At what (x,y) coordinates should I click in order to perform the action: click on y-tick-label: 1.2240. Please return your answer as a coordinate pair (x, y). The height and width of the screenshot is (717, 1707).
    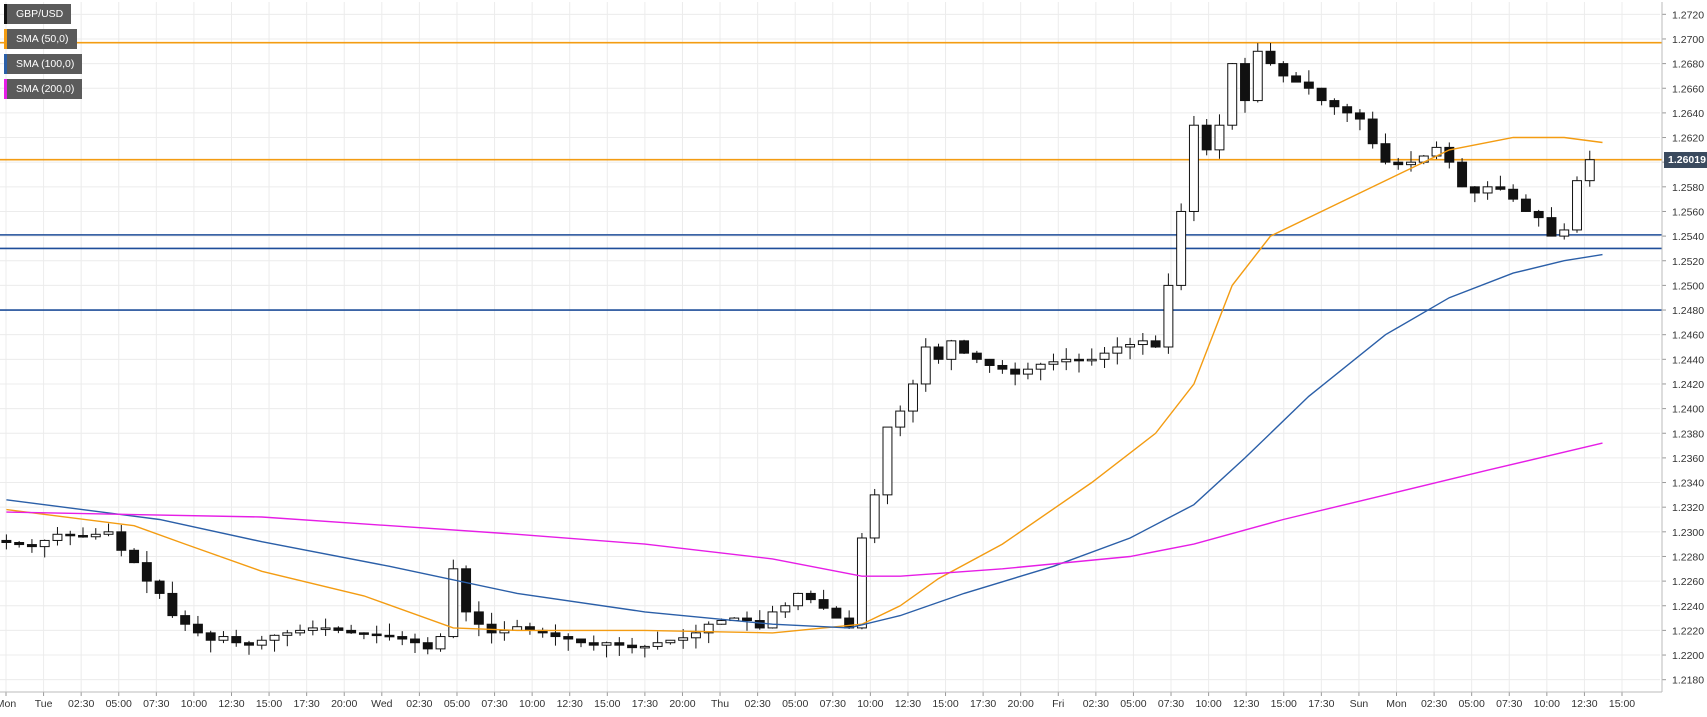
    Looking at the image, I should click on (1688, 607).